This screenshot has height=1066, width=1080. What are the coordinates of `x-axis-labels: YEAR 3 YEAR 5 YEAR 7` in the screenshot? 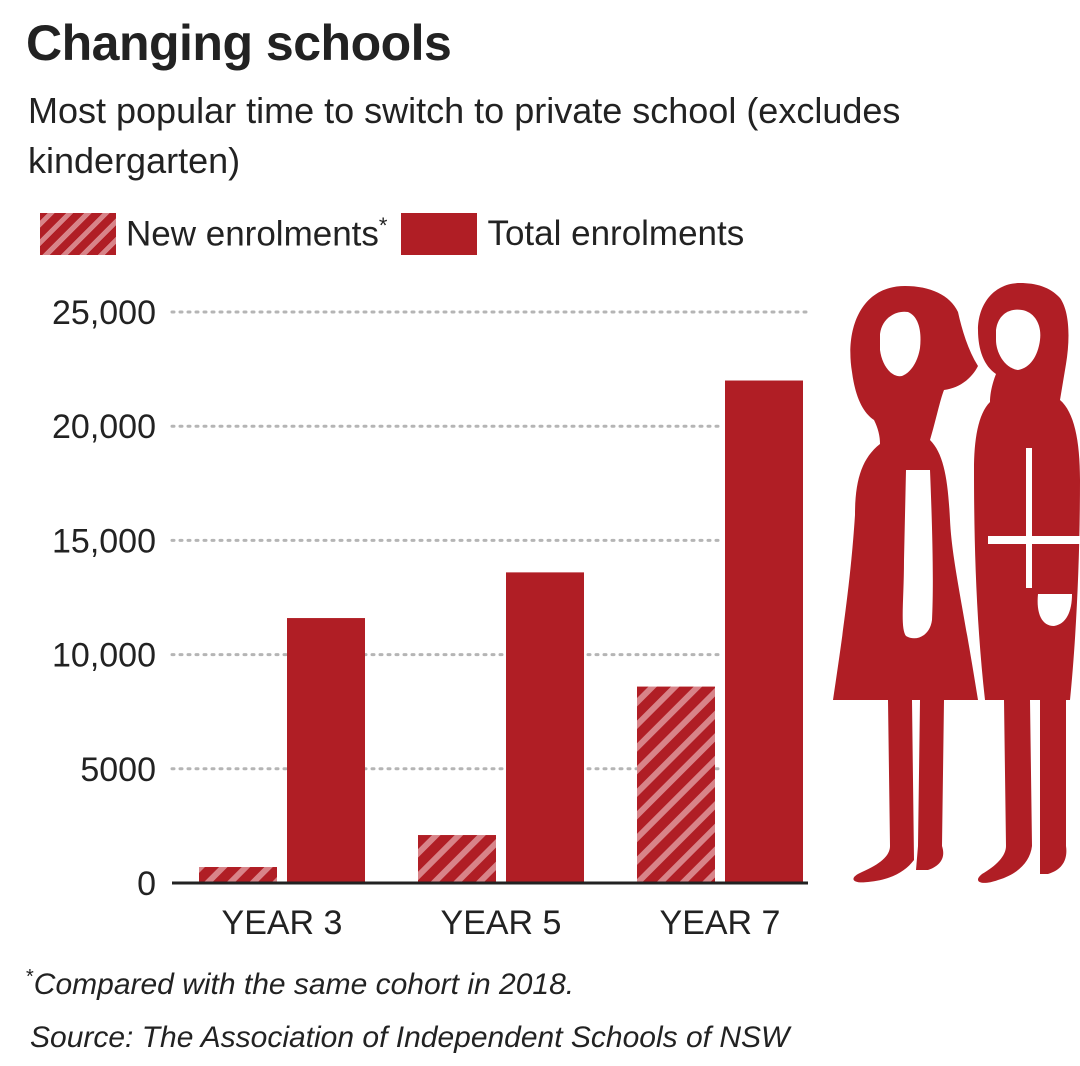 It's located at (501, 923).